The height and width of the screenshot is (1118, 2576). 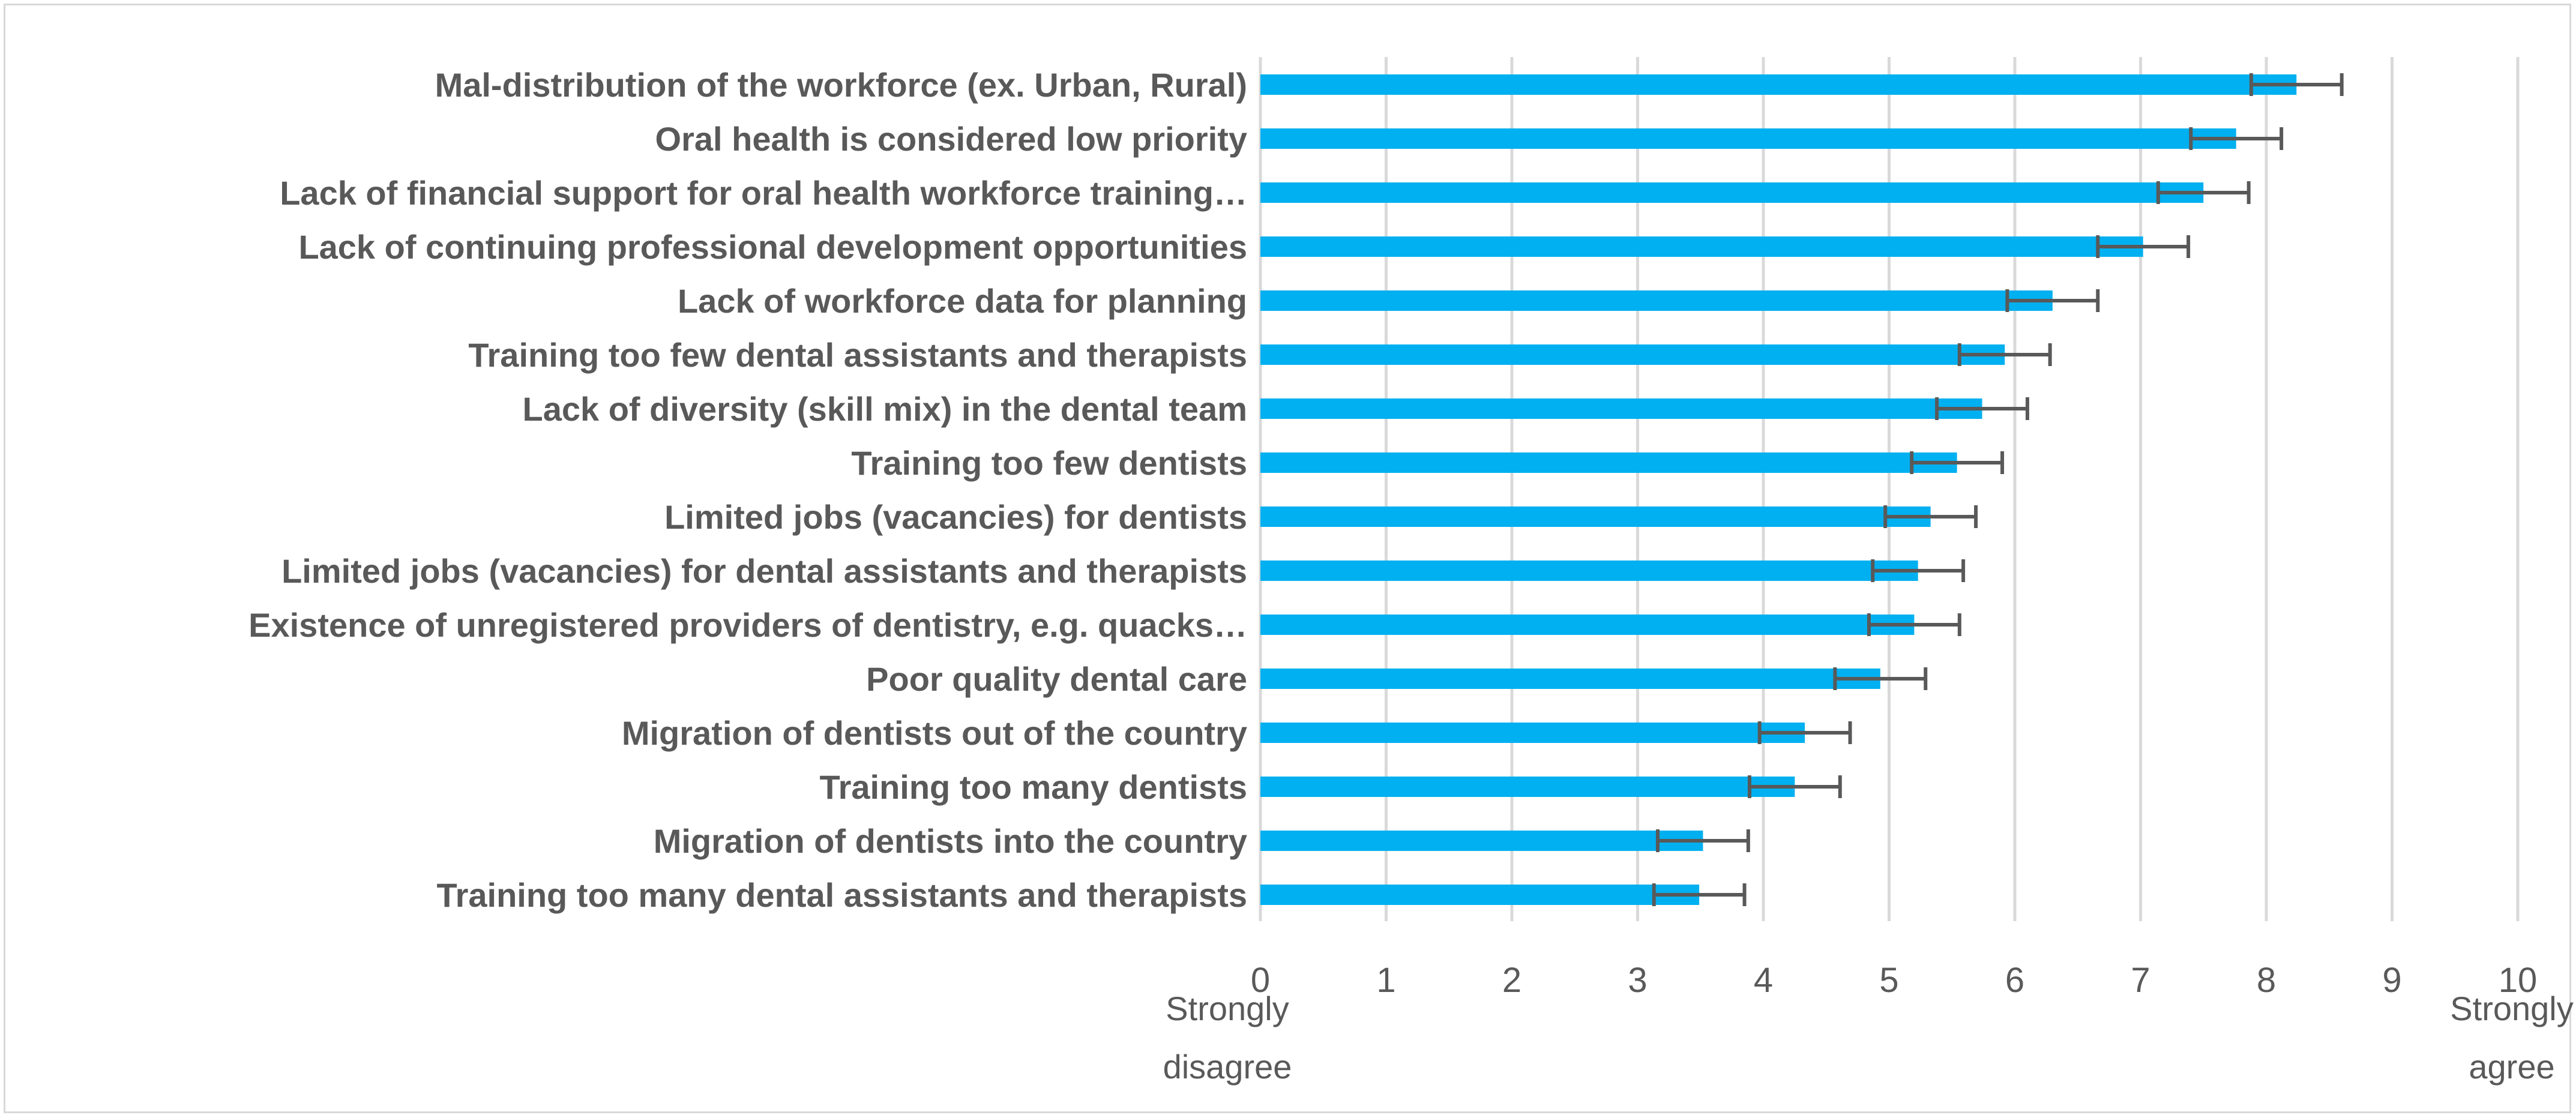 What do you see at coordinates (1888, 980) in the screenshot?
I see `x-tick-label-5: 5` at bounding box center [1888, 980].